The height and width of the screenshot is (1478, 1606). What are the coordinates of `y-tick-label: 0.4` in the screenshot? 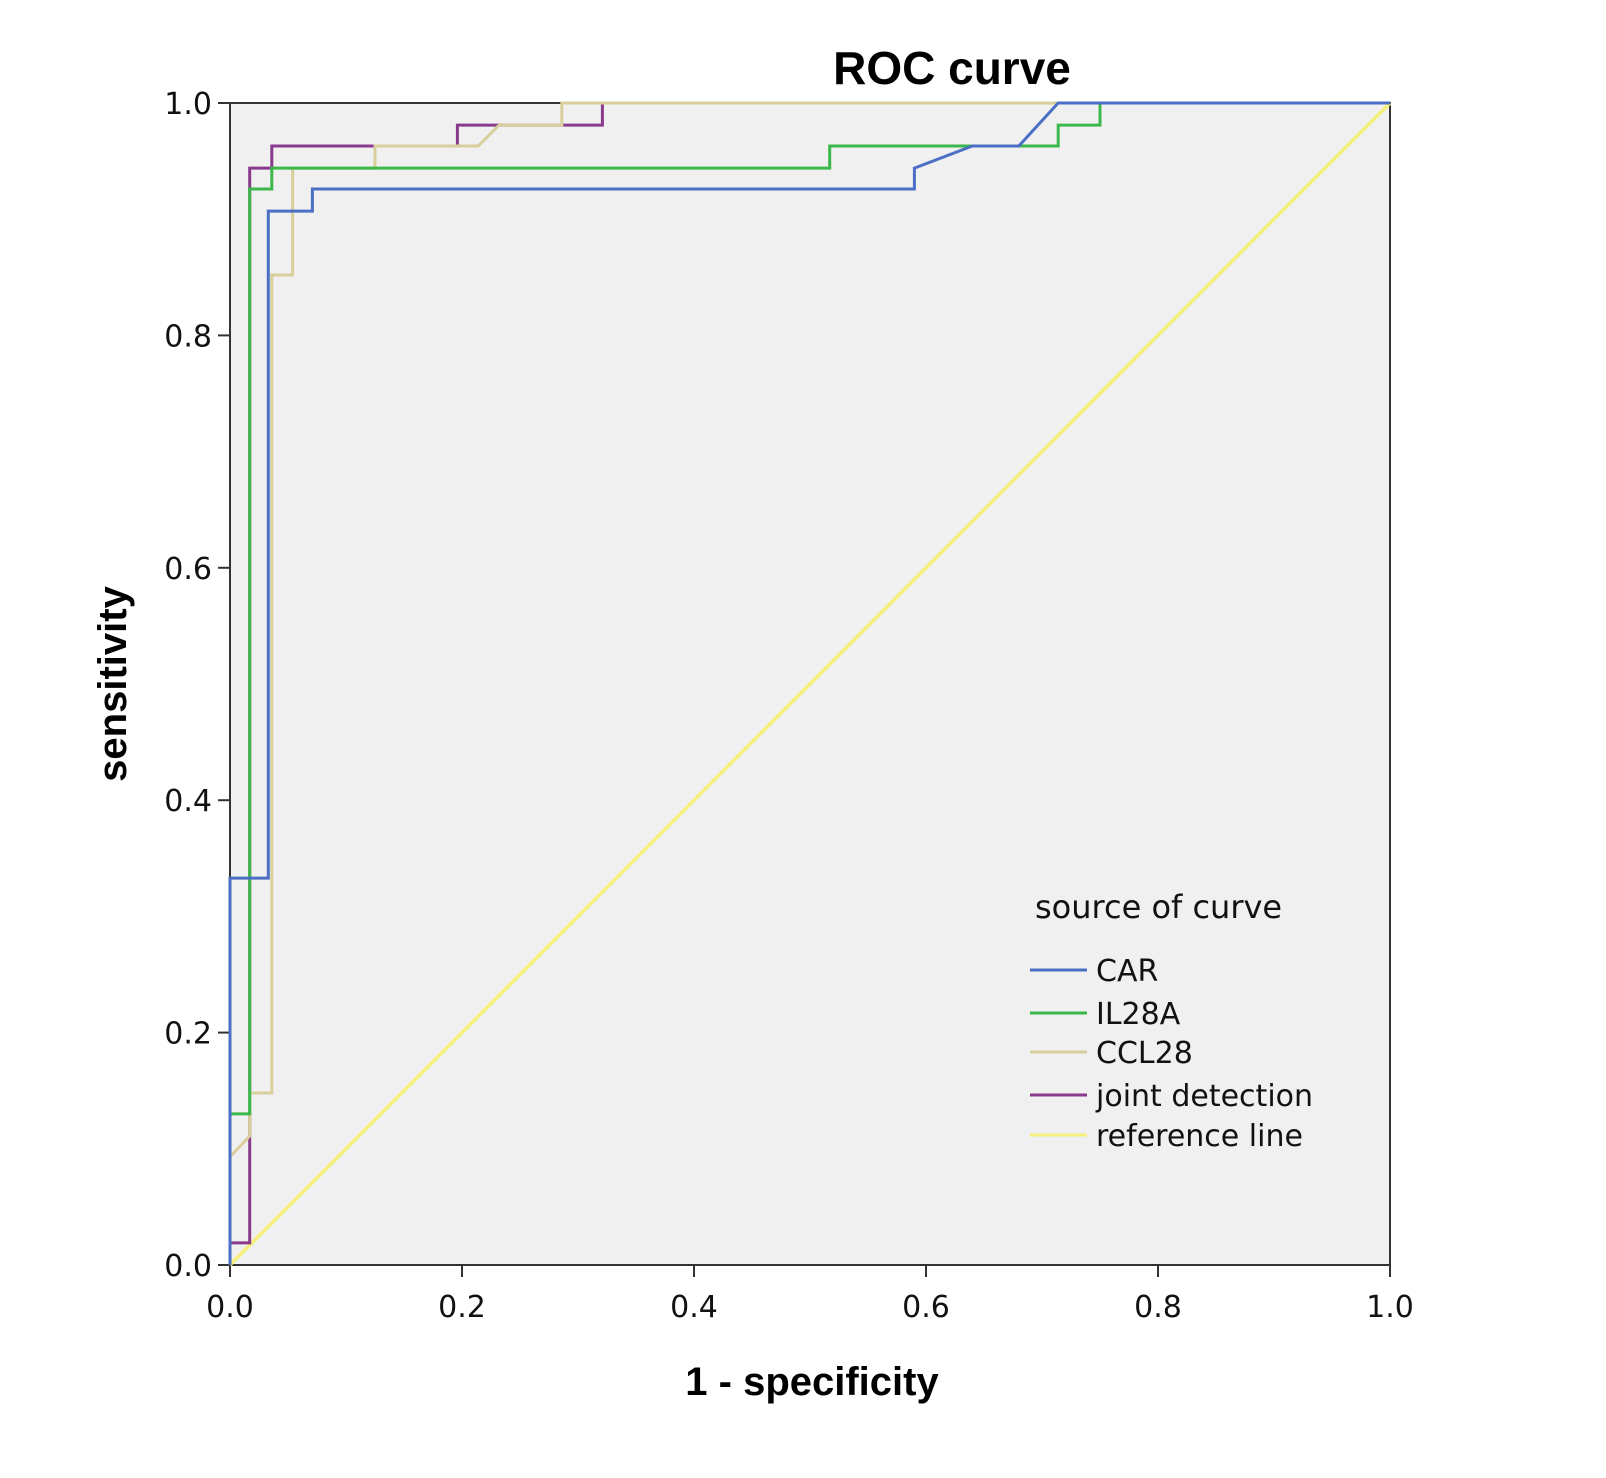 It's located at (188, 801).